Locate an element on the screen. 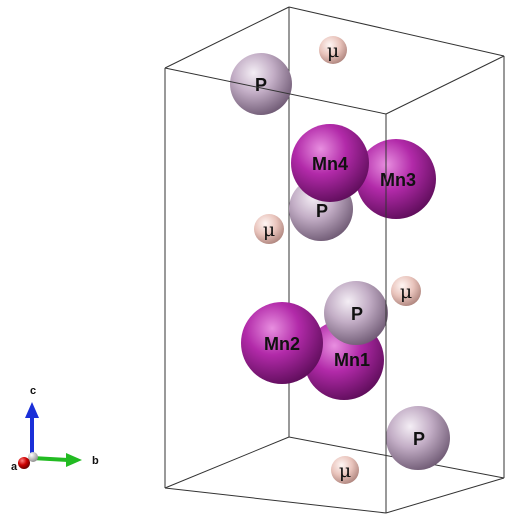  axis-origin-icon is located at coordinates (33, 457).